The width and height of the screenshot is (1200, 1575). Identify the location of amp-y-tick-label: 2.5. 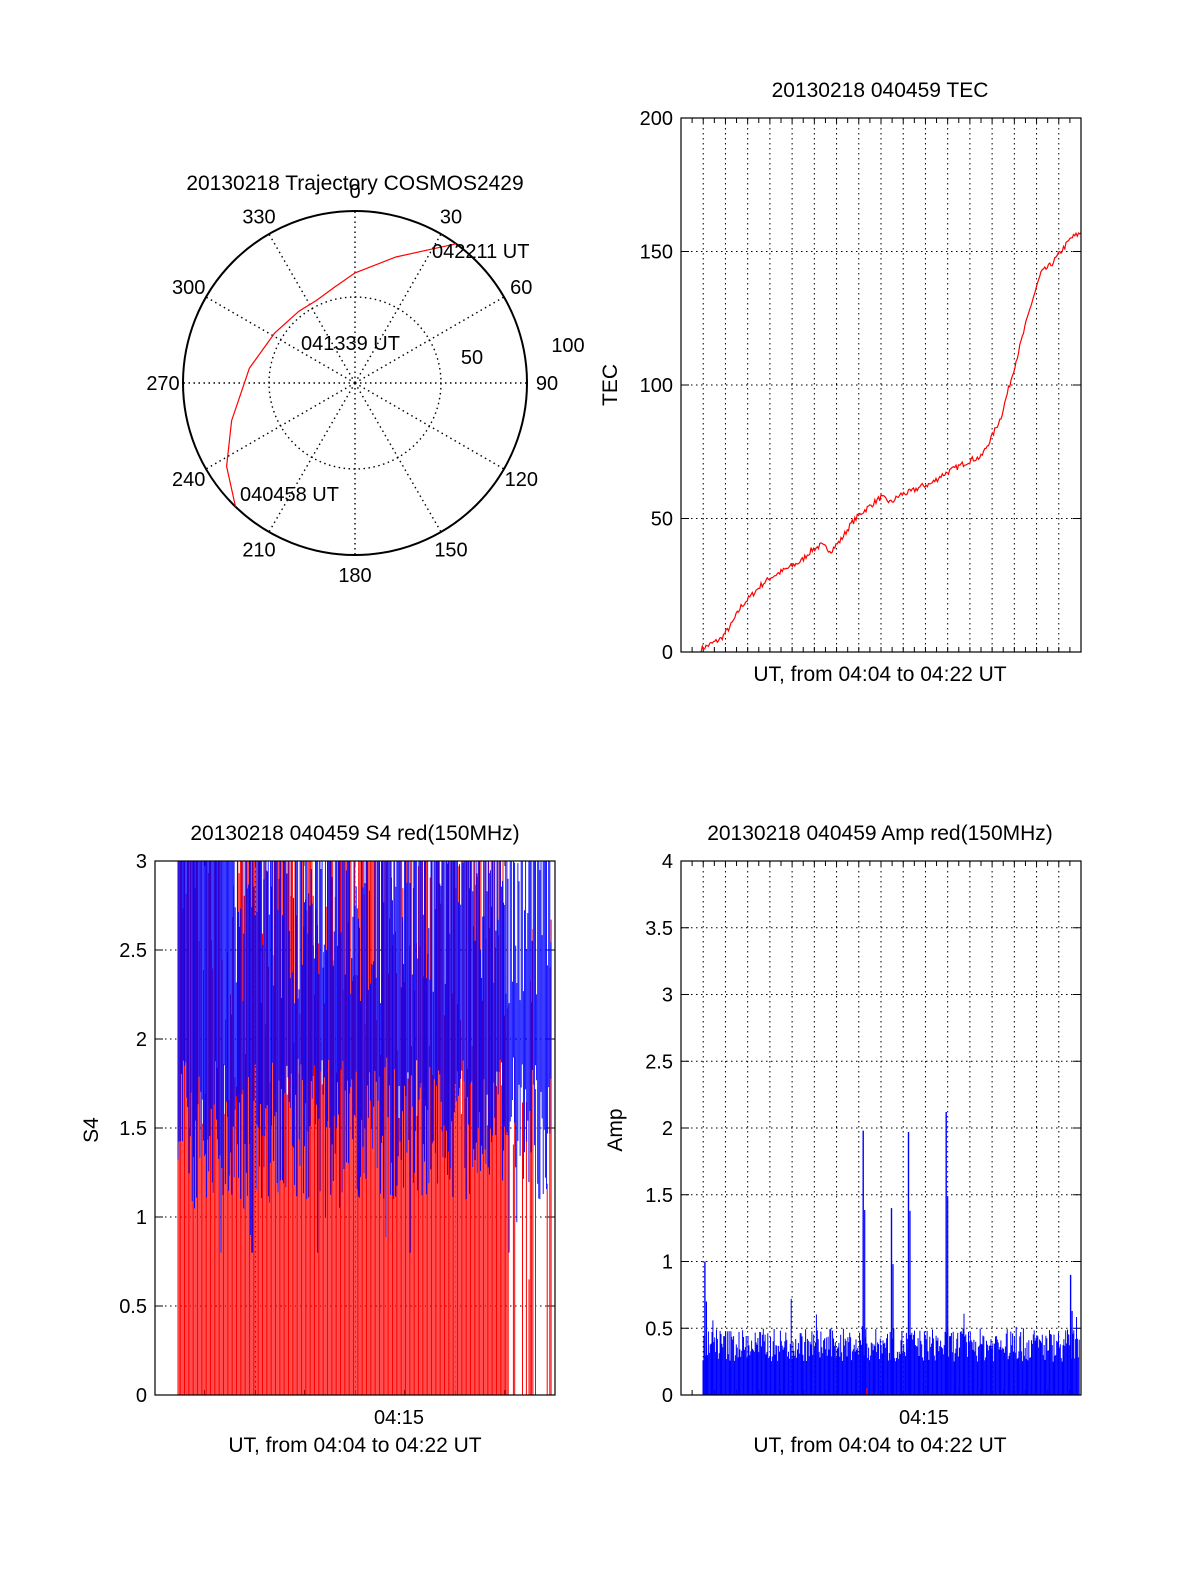
(659, 1062).